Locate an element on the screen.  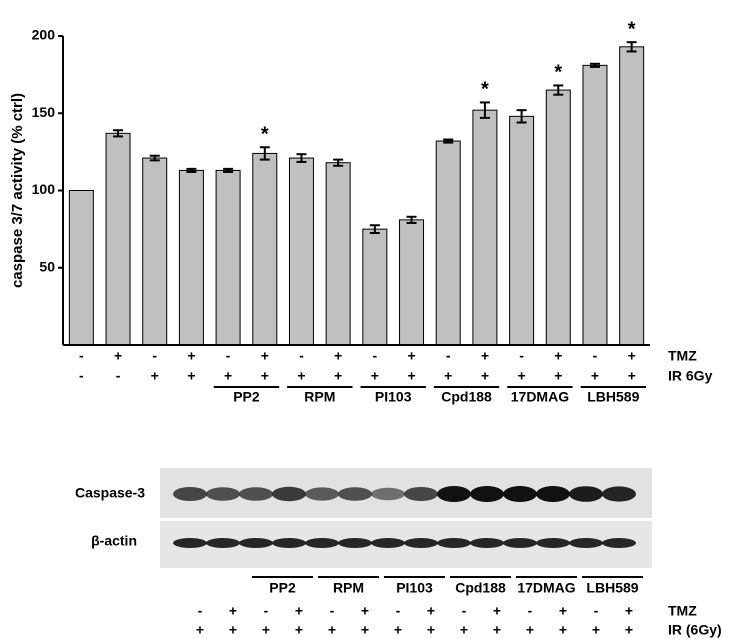
group-label: PI103 is located at coordinates (414, 588).